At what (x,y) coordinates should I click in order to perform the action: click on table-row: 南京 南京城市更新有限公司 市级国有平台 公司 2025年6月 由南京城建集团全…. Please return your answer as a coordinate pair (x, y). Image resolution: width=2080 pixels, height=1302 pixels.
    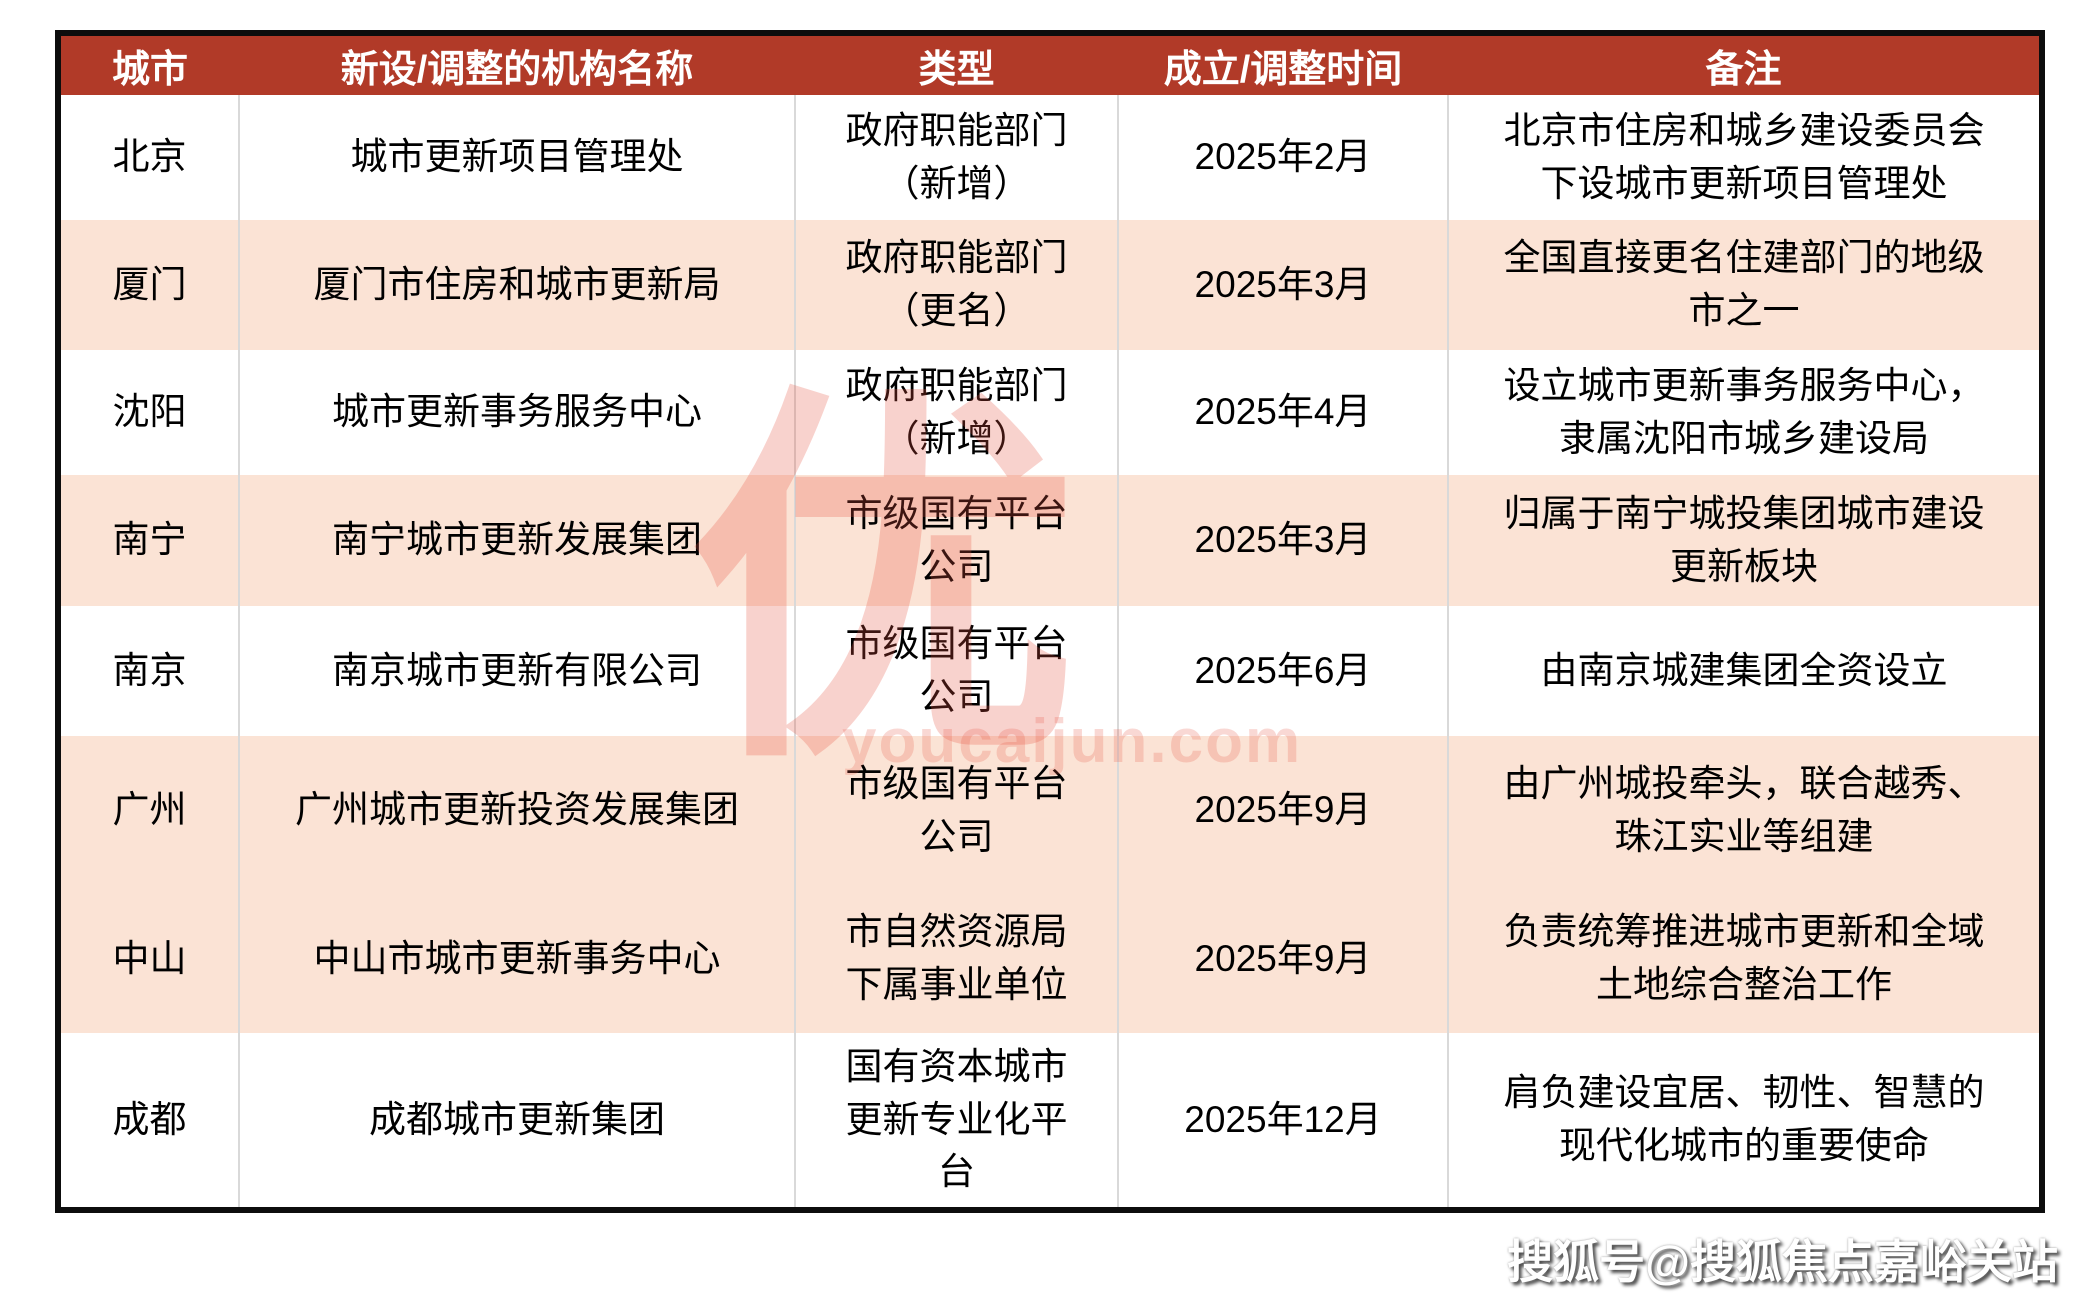
    Looking at the image, I should click on (1050, 671).